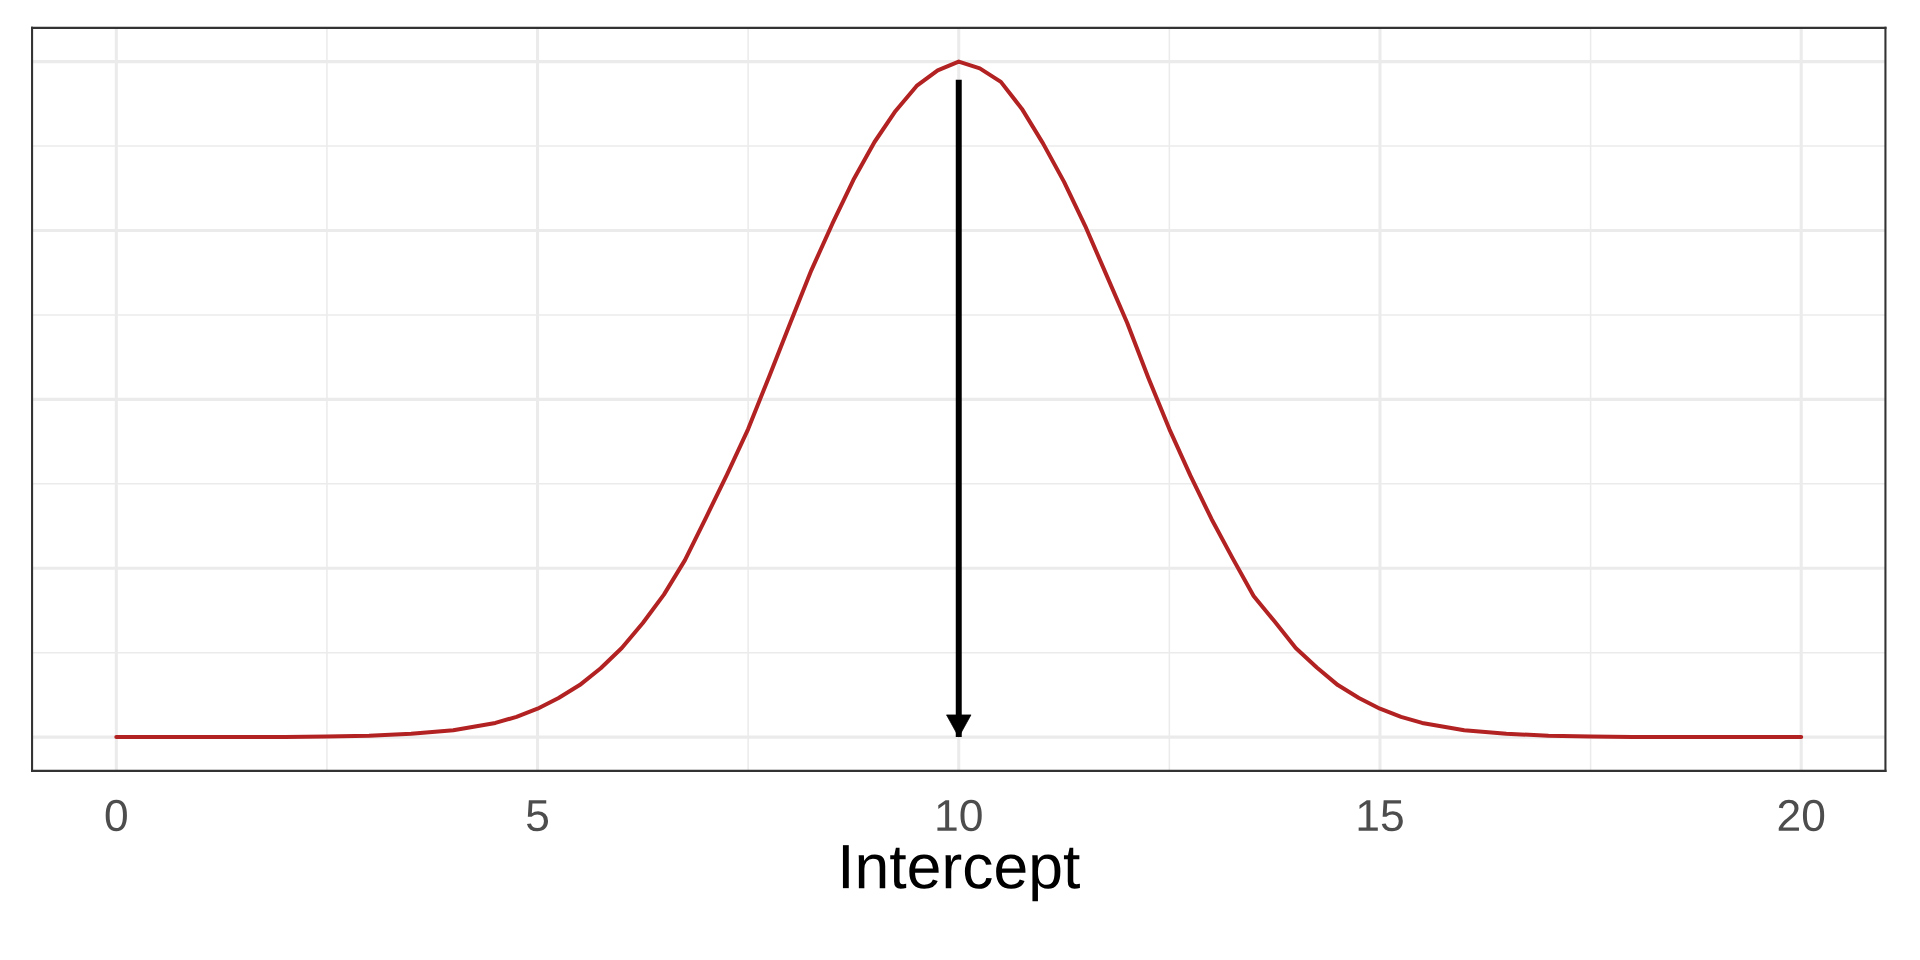 The image size is (1920, 960). Describe the element at coordinates (1380, 816) in the screenshot. I see `x-tick-label: 15` at that location.